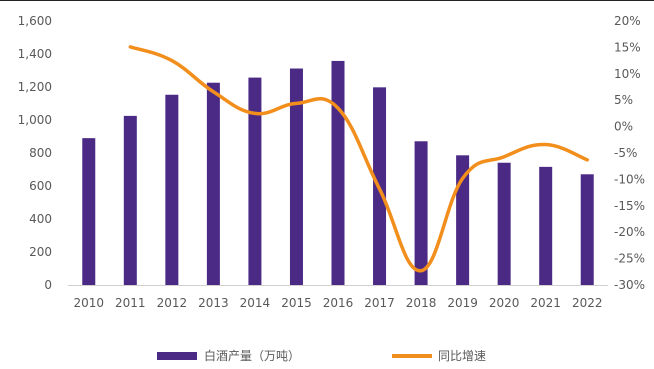 This screenshot has height=369, width=654. I want to click on x-axis-tick: 2010, so click(88, 303).